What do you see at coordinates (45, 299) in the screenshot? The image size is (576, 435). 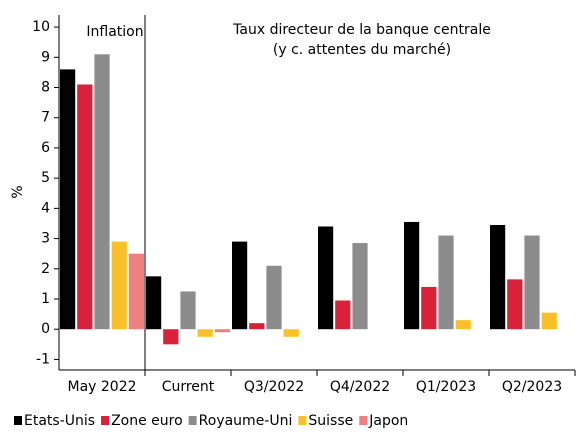 I see `y-tick-label: 1` at bounding box center [45, 299].